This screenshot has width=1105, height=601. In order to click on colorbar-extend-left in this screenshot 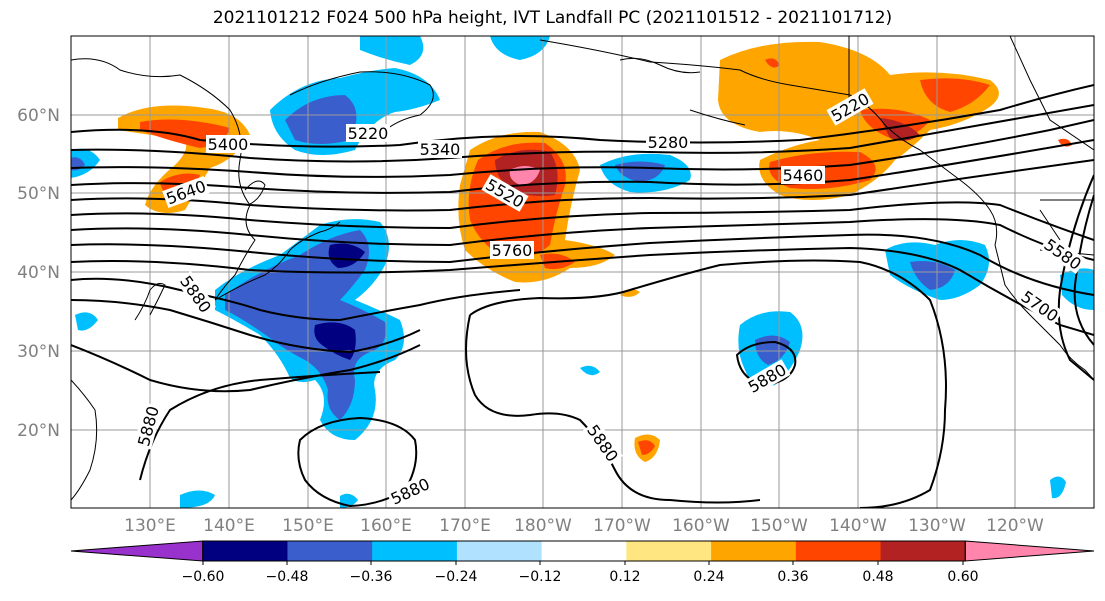, I will do `click(137, 551)`.